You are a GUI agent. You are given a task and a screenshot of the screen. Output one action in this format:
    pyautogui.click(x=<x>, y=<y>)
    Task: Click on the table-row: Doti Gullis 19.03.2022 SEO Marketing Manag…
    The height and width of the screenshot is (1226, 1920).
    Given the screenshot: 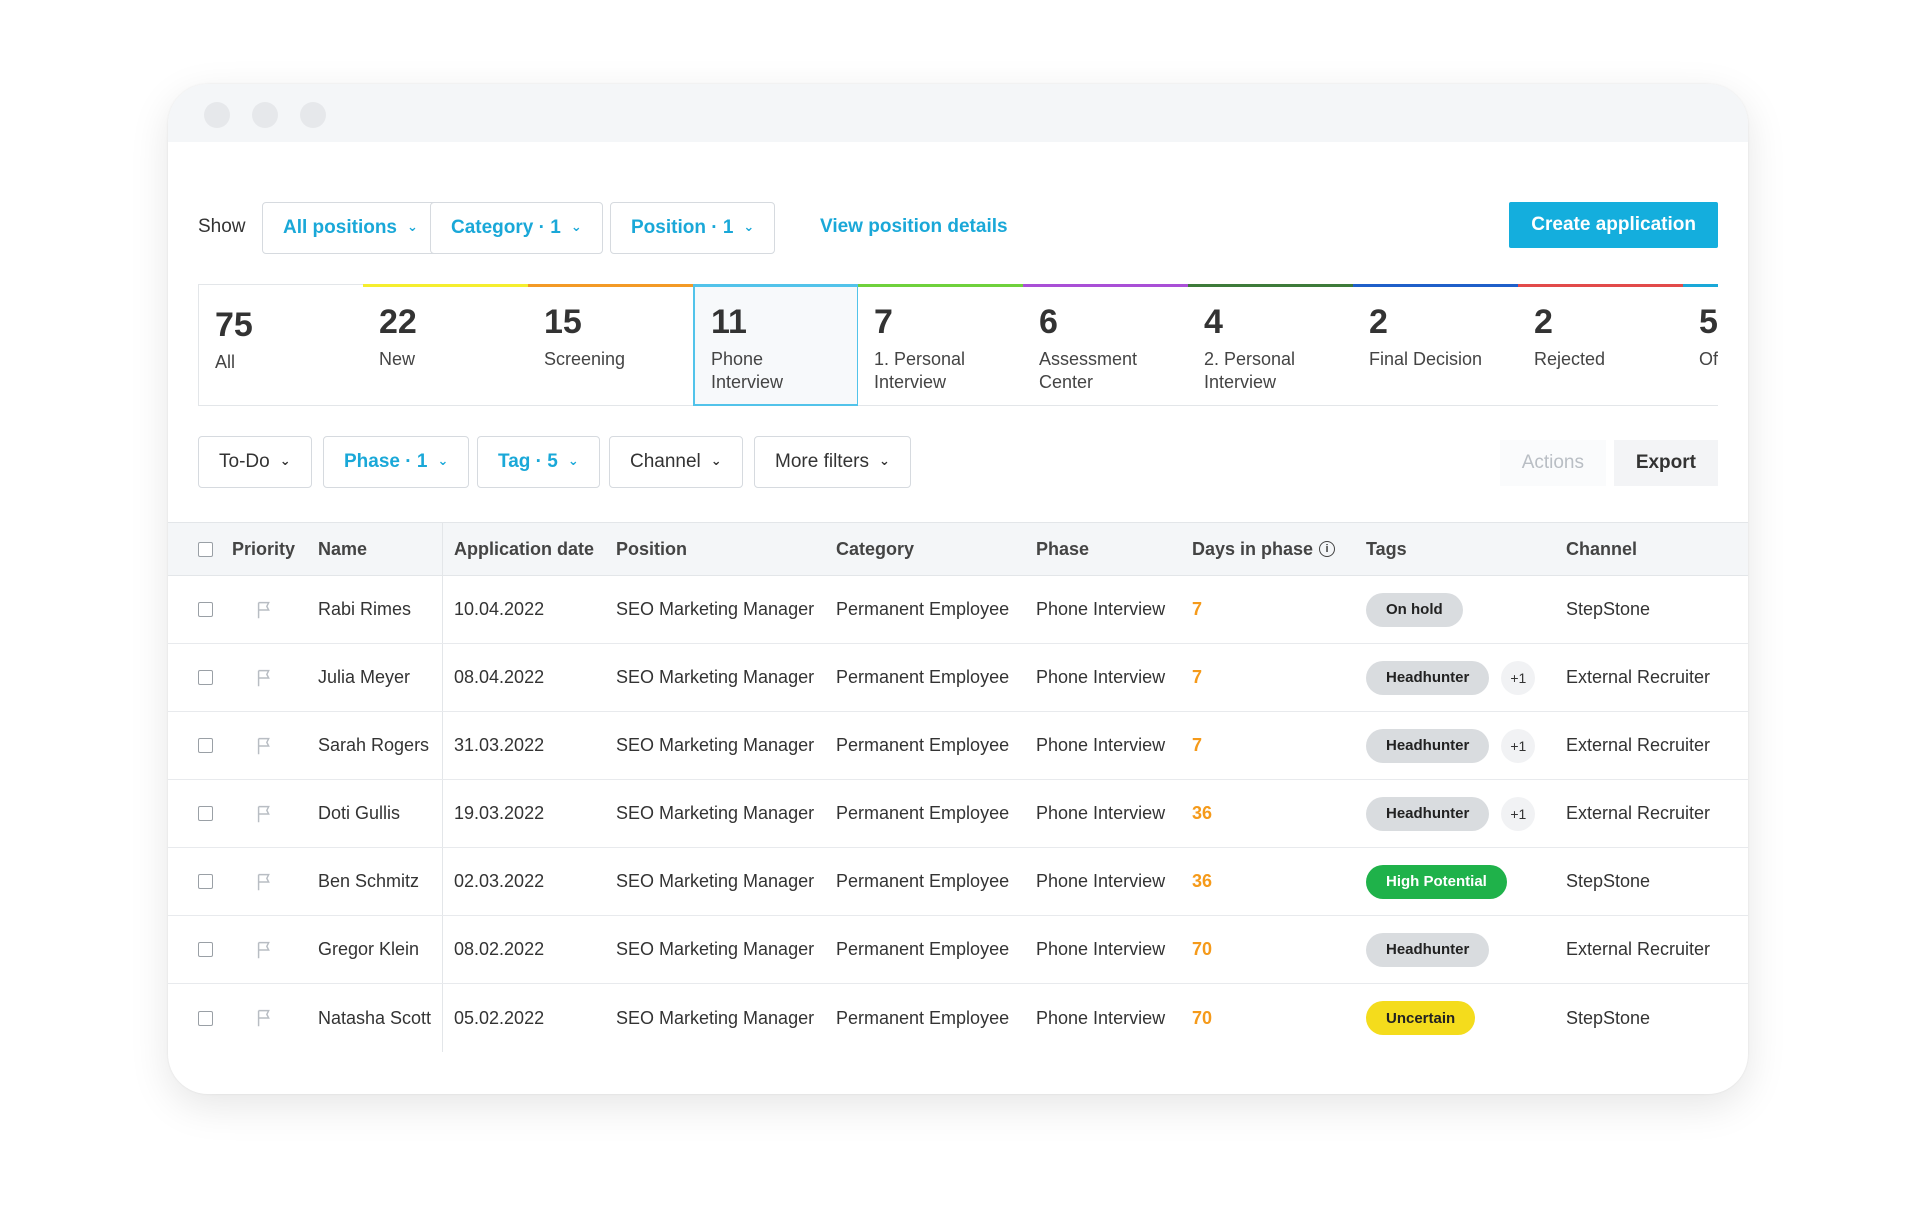 What is the action you would take?
    pyautogui.click(x=958, y=814)
    